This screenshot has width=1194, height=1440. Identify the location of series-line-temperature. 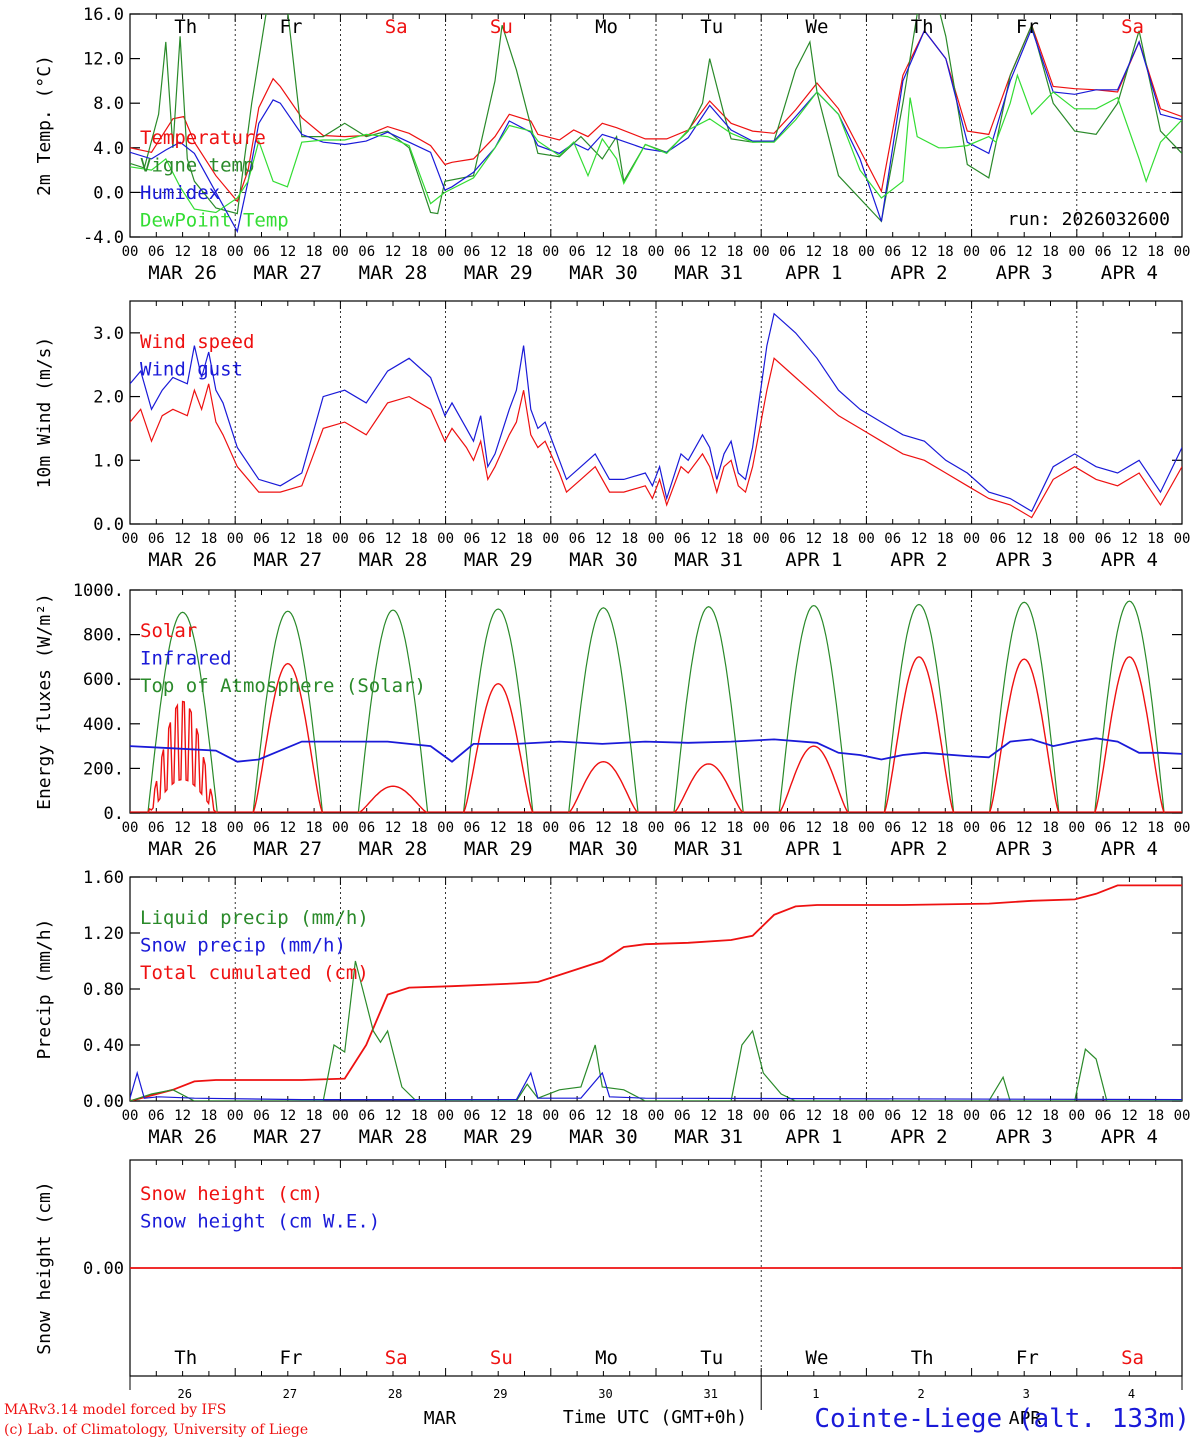
(656, 113).